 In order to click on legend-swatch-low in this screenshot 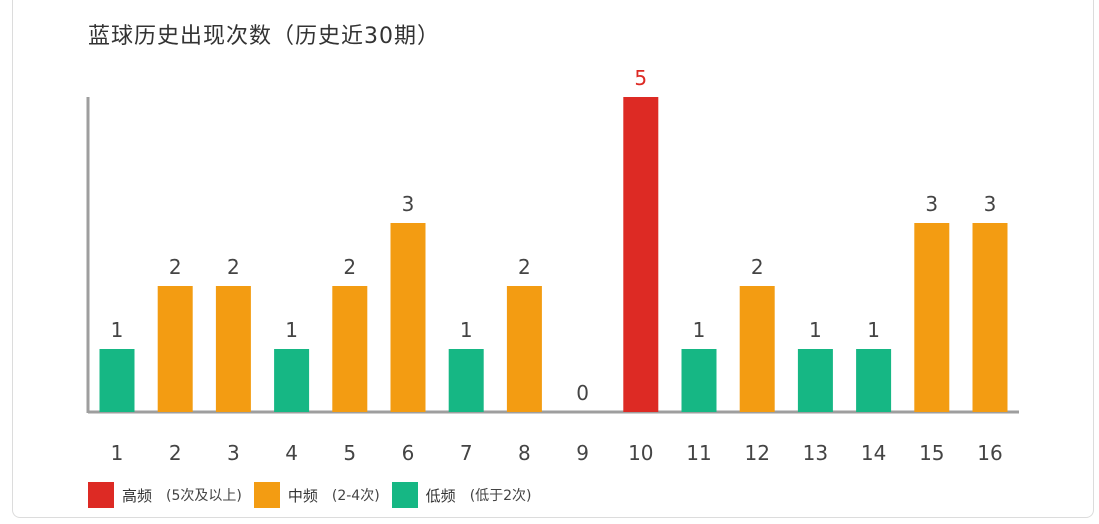, I will do `click(404, 495)`.